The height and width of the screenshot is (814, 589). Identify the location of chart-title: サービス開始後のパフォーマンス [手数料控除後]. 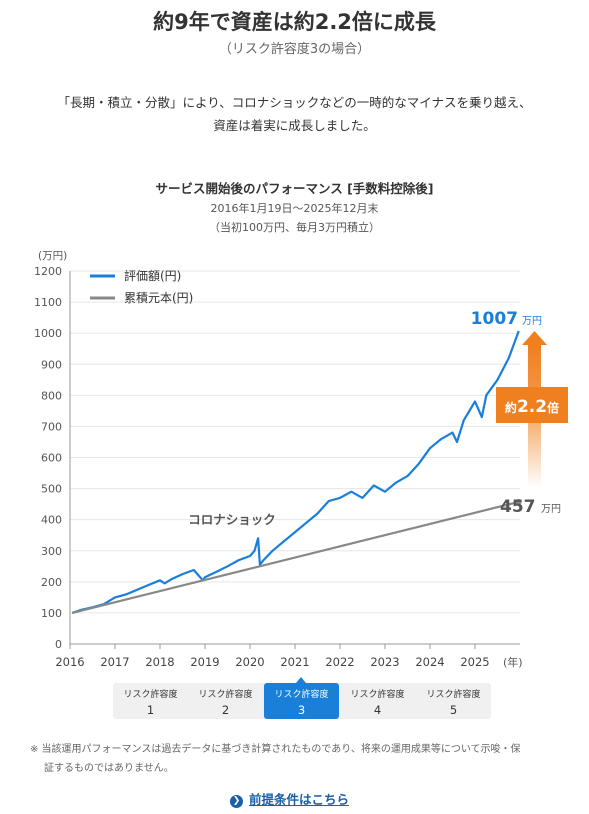
(294, 188).